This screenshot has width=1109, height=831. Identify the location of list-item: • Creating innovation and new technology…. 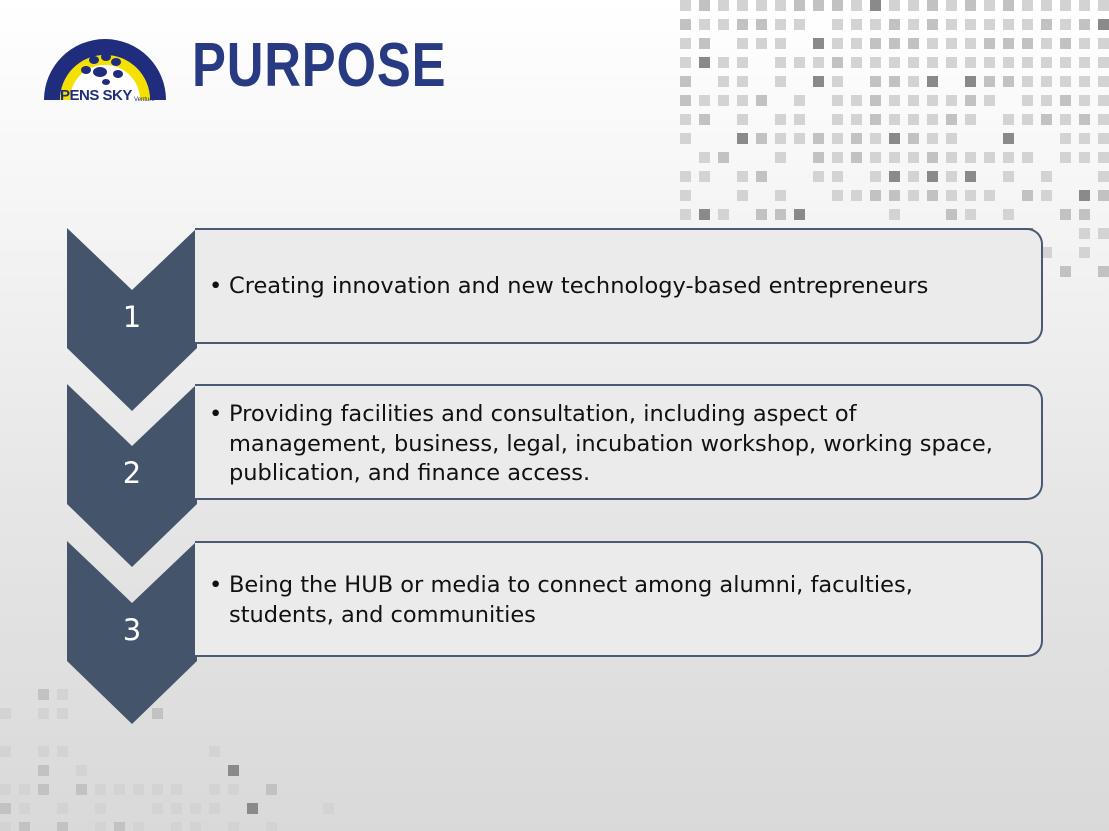
(618, 287).